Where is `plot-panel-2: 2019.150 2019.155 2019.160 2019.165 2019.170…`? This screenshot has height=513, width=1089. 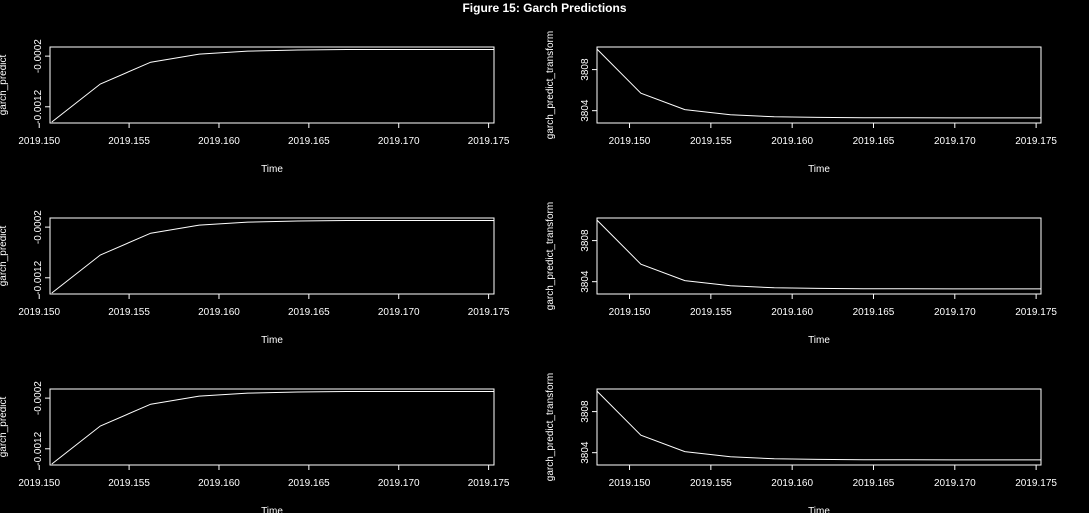
plot-panel-2: 2019.150 2019.155 2019.160 2019.165 2019.170… is located at coordinates (801, 103).